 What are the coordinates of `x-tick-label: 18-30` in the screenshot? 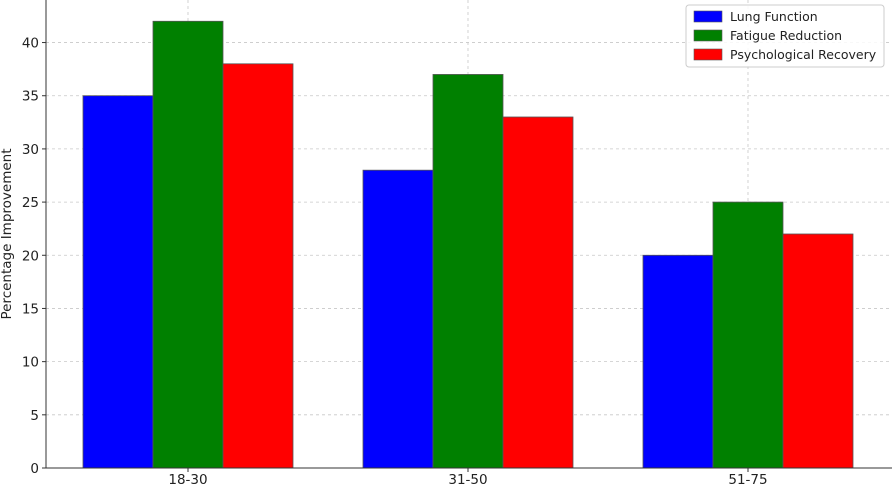 It's located at (187, 478).